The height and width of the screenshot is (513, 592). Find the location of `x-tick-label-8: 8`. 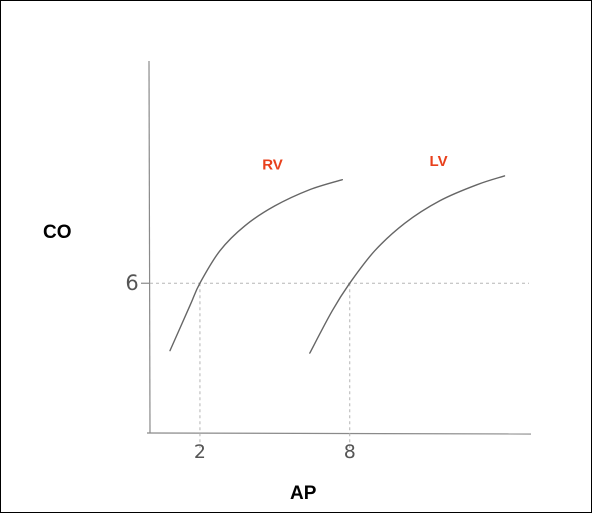

x-tick-label-8: 8 is located at coordinates (350, 452).